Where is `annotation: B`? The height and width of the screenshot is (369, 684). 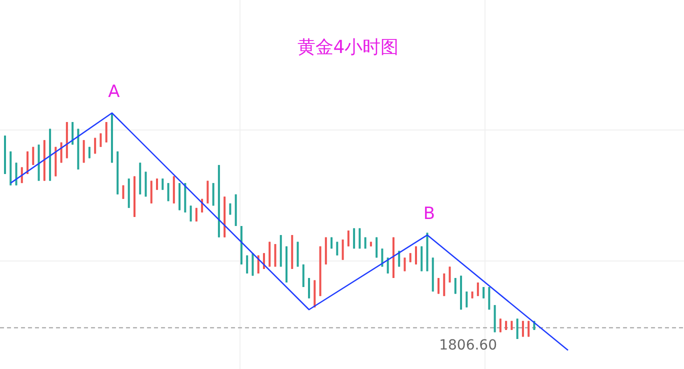
annotation: B is located at coordinates (429, 214).